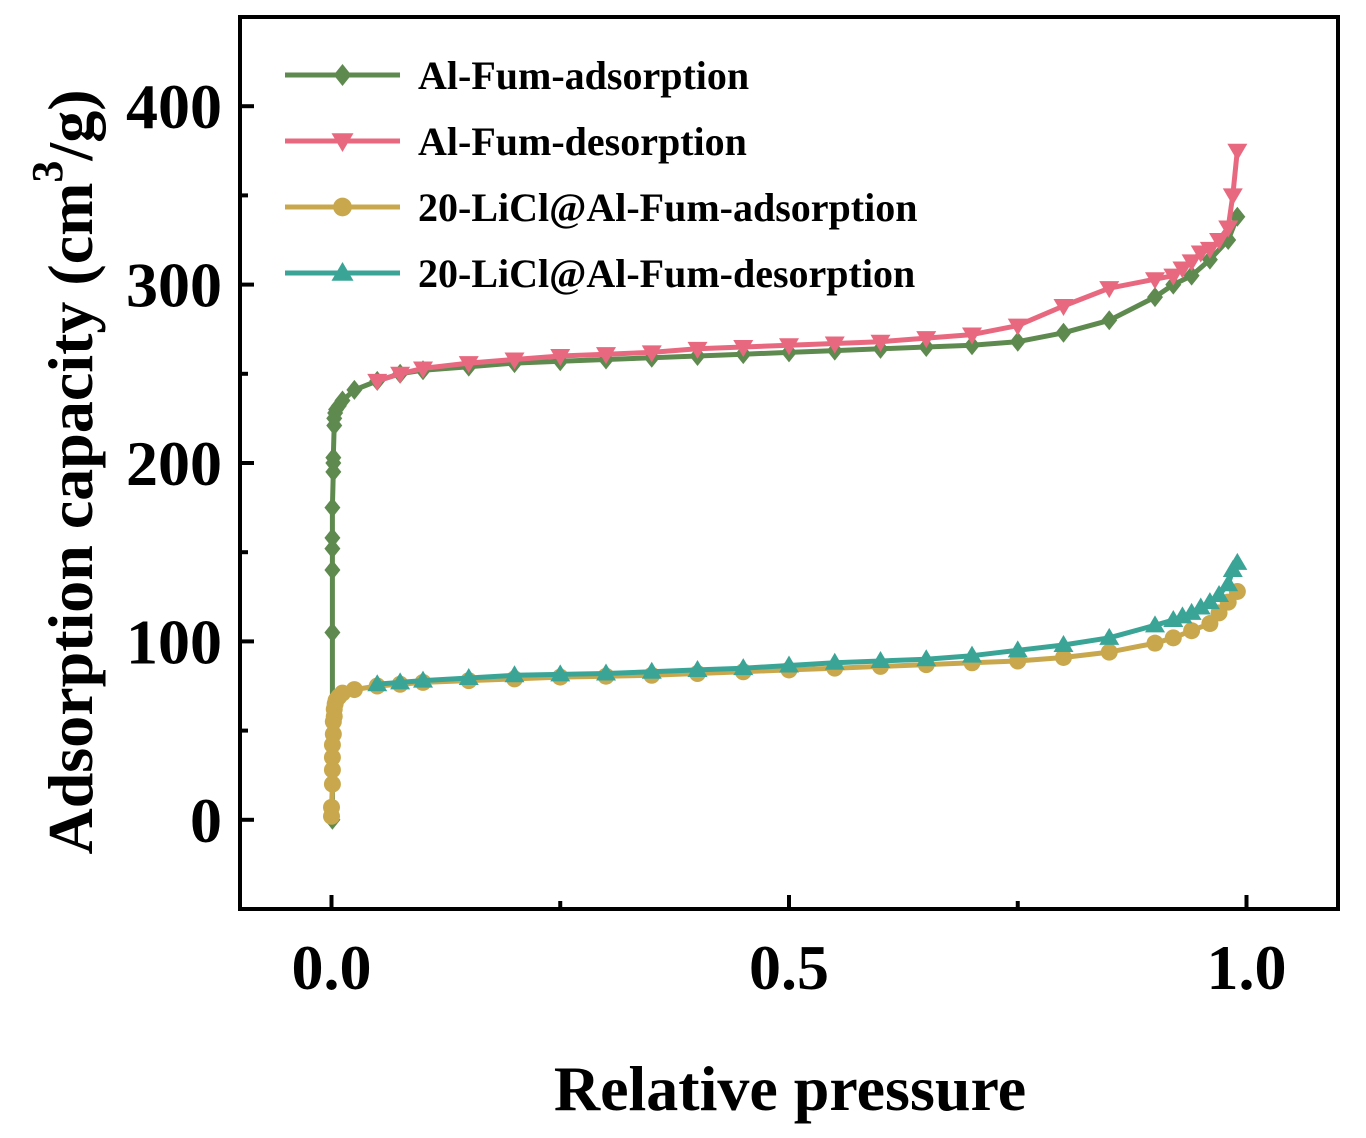  Describe the element at coordinates (174, 285) in the screenshot. I see `y-tick-label: 300` at that location.